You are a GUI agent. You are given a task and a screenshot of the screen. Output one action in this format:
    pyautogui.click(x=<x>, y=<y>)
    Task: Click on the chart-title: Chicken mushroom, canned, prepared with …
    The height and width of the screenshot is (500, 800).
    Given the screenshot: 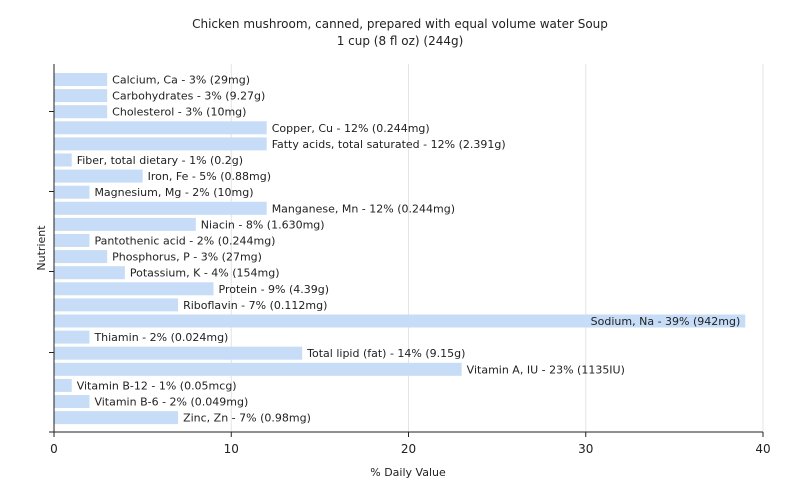 What is the action you would take?
    pyautogui.click(x=400, y=24)
    